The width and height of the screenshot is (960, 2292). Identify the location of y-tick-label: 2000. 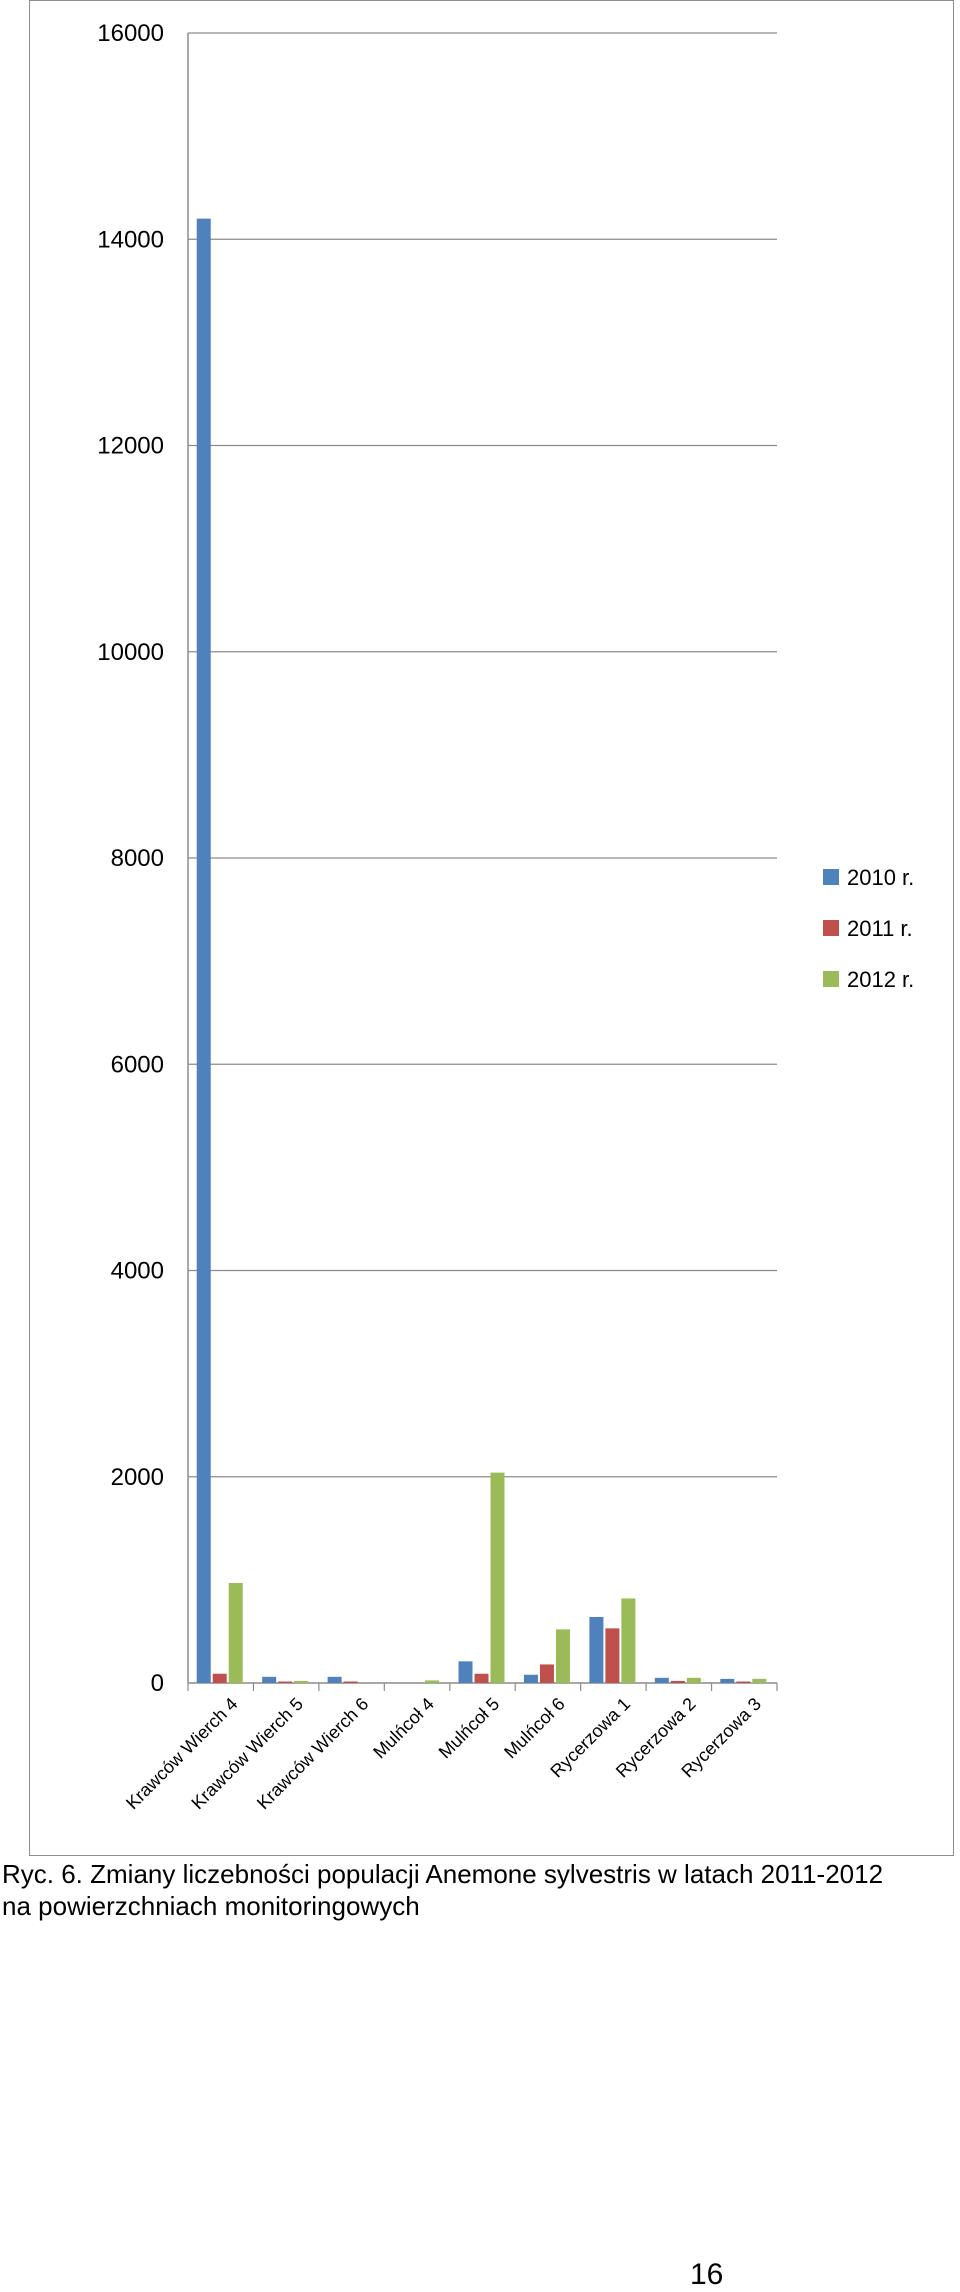
(137, 1477).